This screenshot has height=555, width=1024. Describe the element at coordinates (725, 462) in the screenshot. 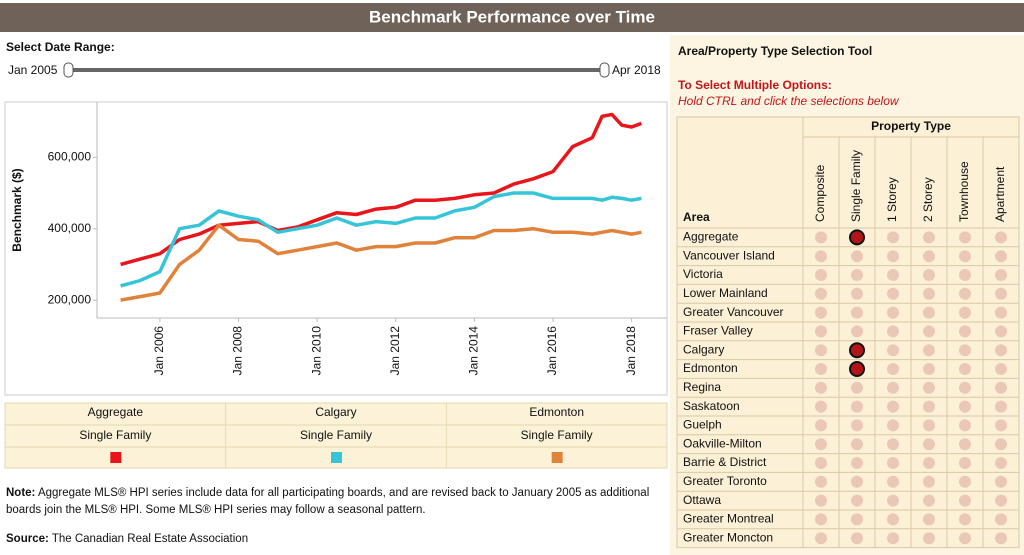

I see `area-name: Barrie & District` at that location.